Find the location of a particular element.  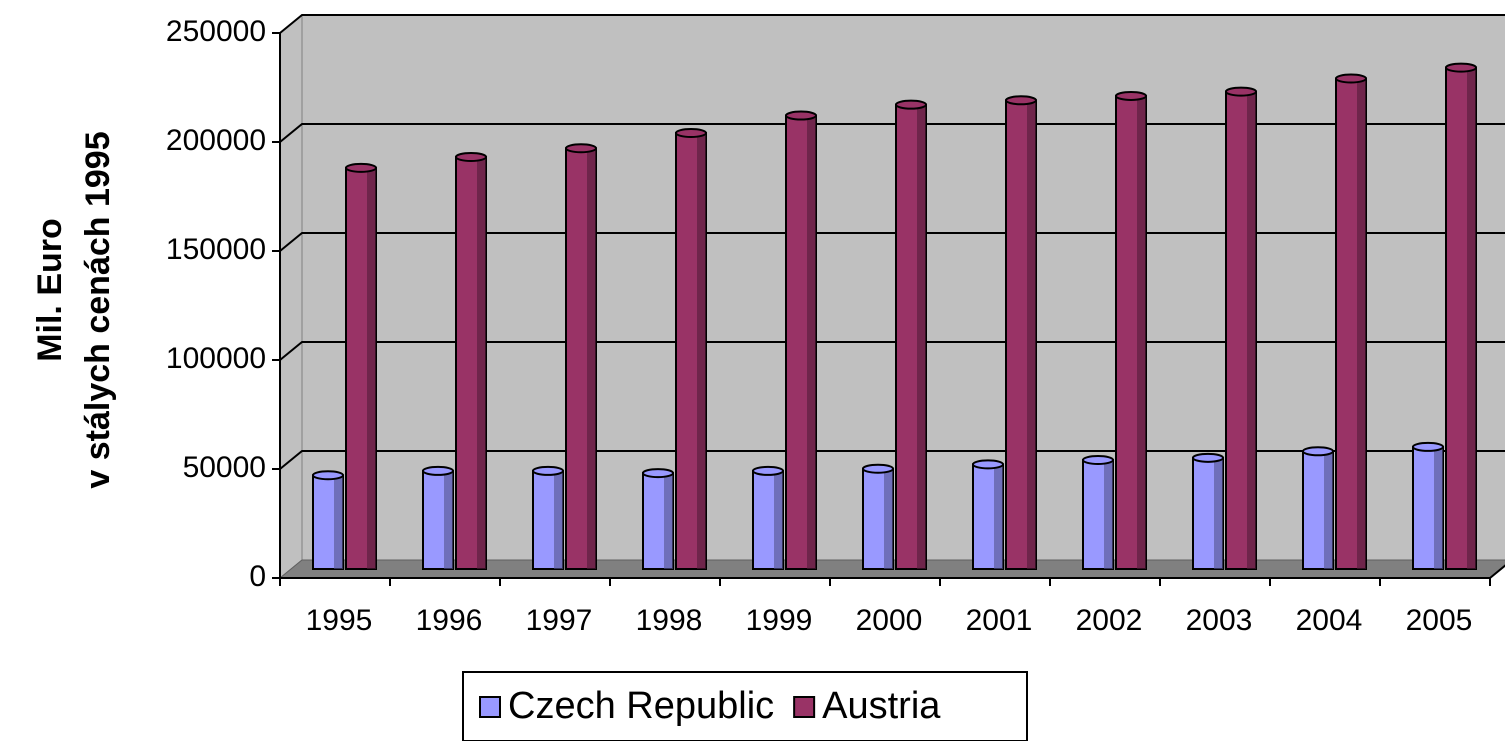

y-tick-label: 150000 is located at coordinates (216, 249).